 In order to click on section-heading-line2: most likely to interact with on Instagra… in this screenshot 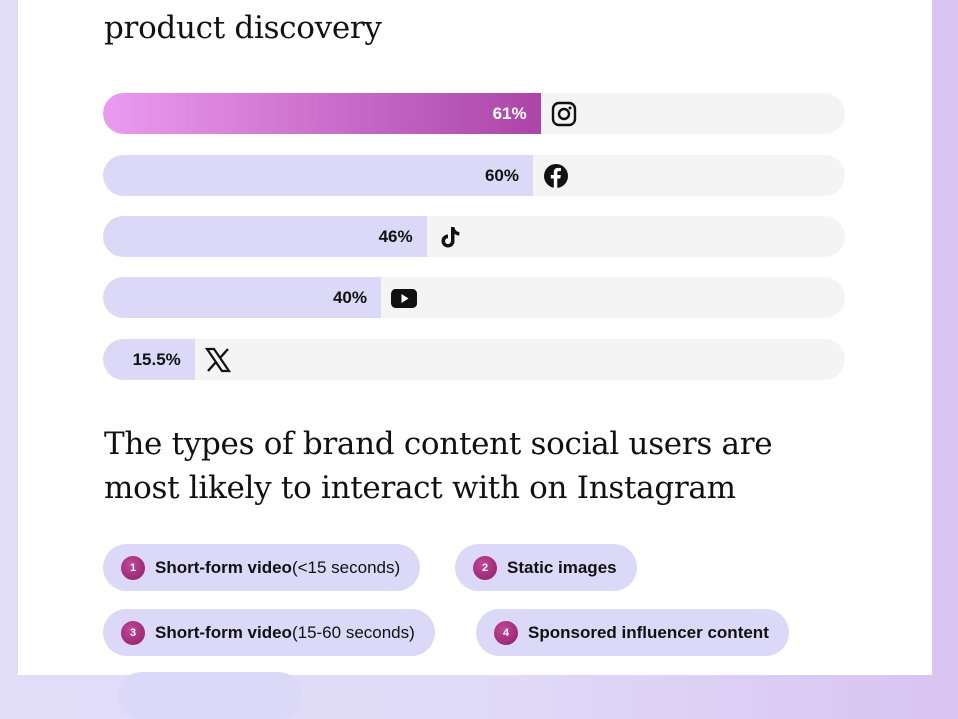, I will do `click(420, 488)`.